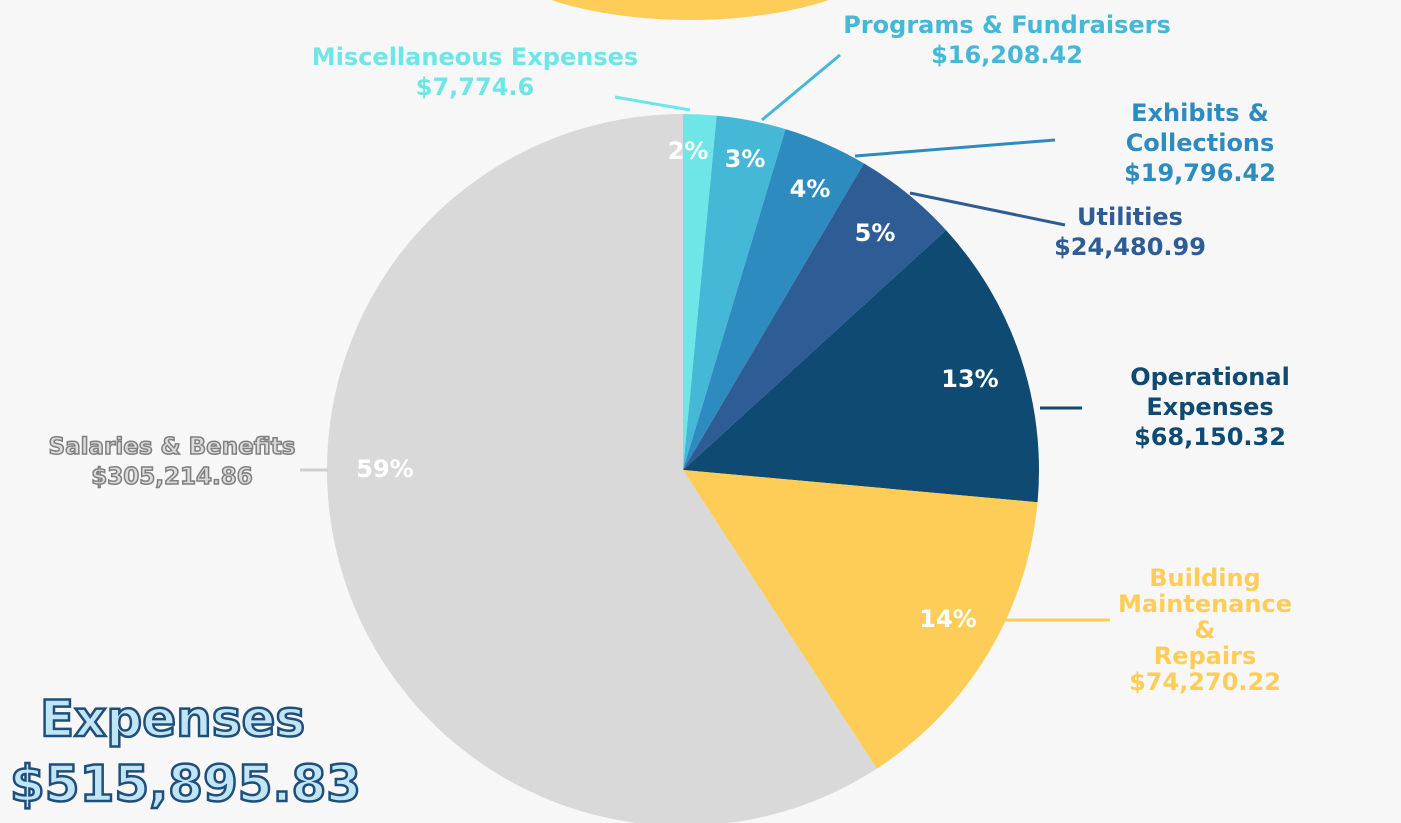 The width and height of the screenshot is (1401, 823). I want to click on slice-label: Utilities $24,480.99, so click(1130, 232).